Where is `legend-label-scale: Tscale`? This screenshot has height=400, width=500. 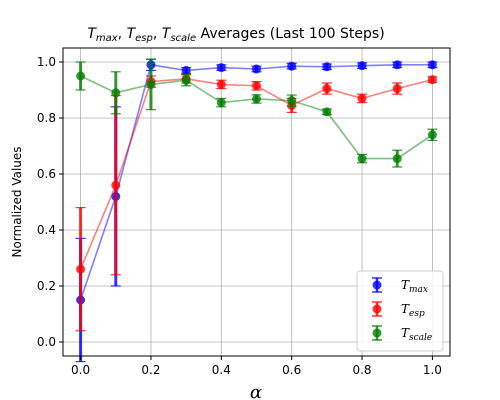
legend-label-scale: Tscale is located at coordinates (416, 334).